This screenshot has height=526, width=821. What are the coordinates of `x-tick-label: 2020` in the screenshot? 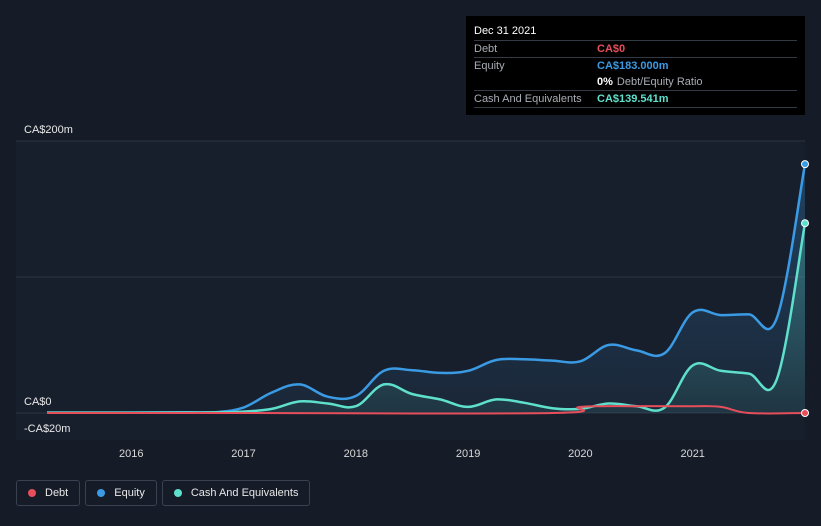 It's located at (580, 454).